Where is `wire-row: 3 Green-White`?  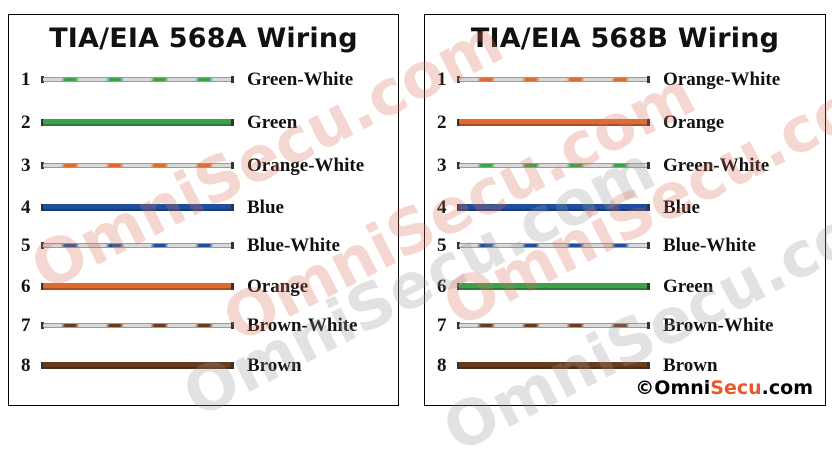 wire-row: 3 Green-White is located at coordinates (625, 166).